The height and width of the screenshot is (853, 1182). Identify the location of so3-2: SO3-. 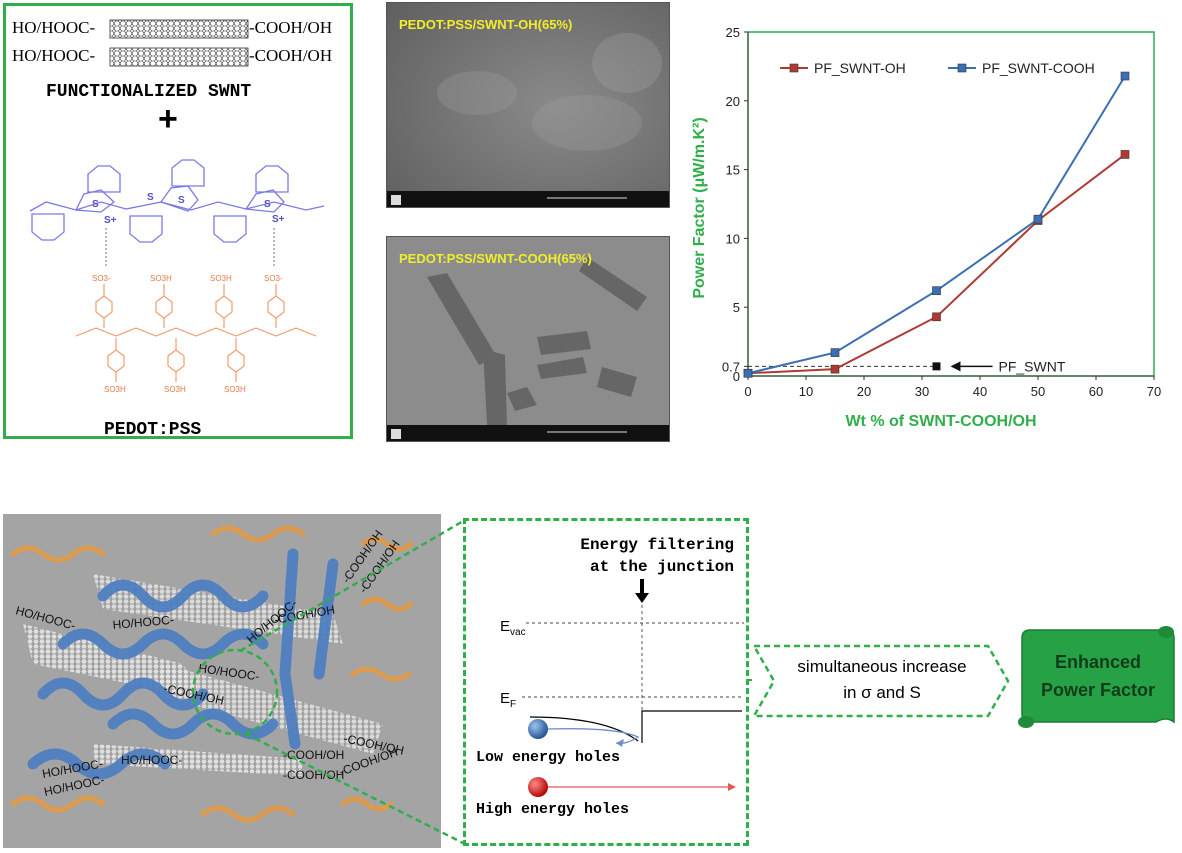
(273, 278).